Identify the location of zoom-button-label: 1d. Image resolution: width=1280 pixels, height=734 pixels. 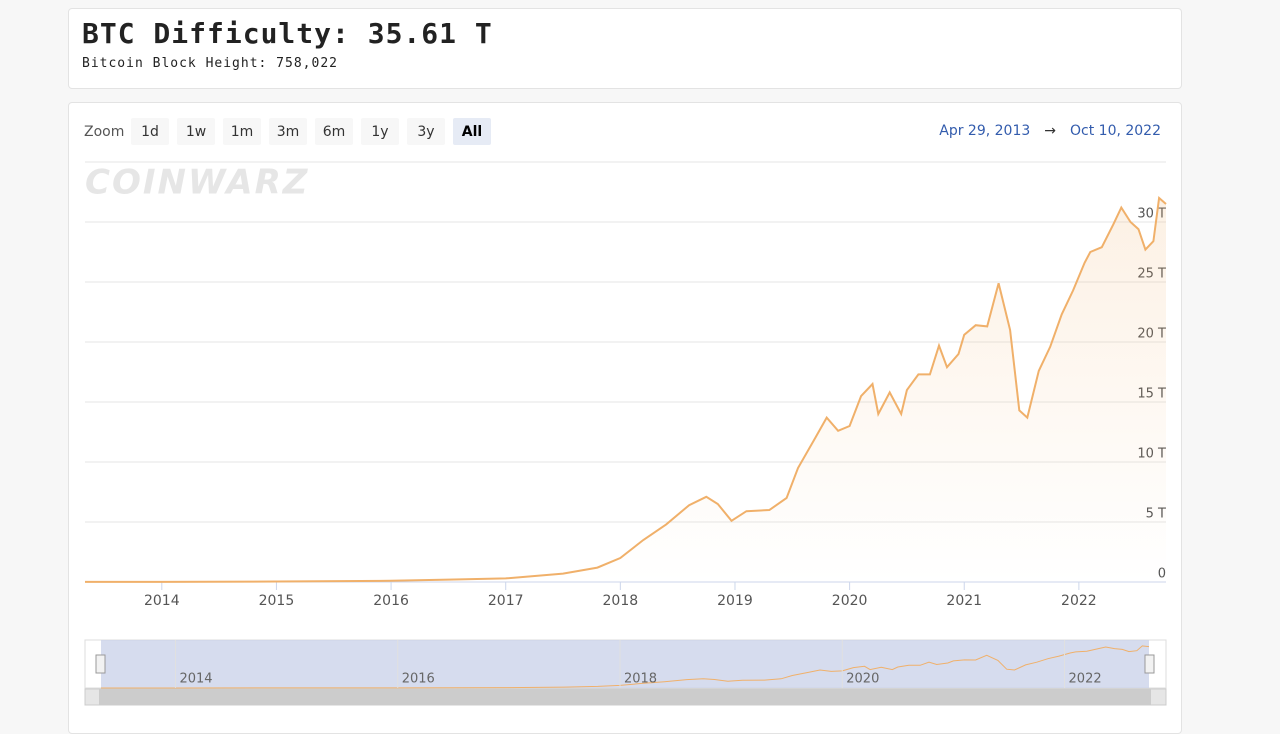
(150, 132).